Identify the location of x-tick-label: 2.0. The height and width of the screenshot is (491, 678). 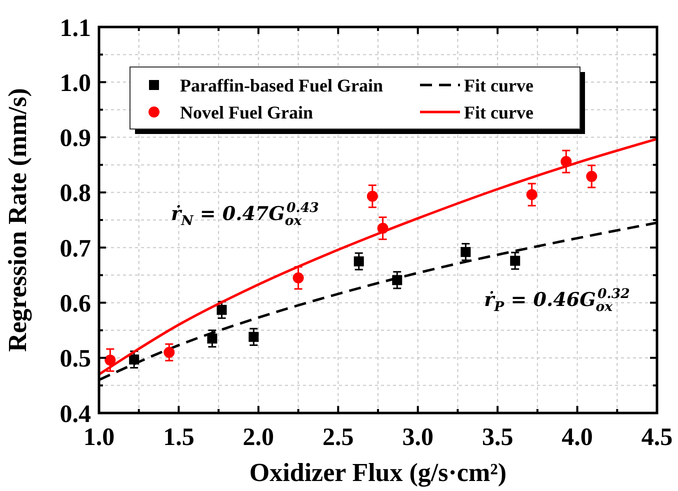
(258, 437).